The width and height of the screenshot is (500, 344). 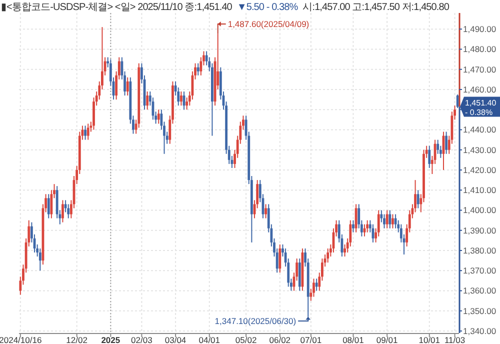 What do you see at coordinates (387, 339) in the screenshot?
I see `x-tick-label: 09/01` at bounding box center [387, 339].